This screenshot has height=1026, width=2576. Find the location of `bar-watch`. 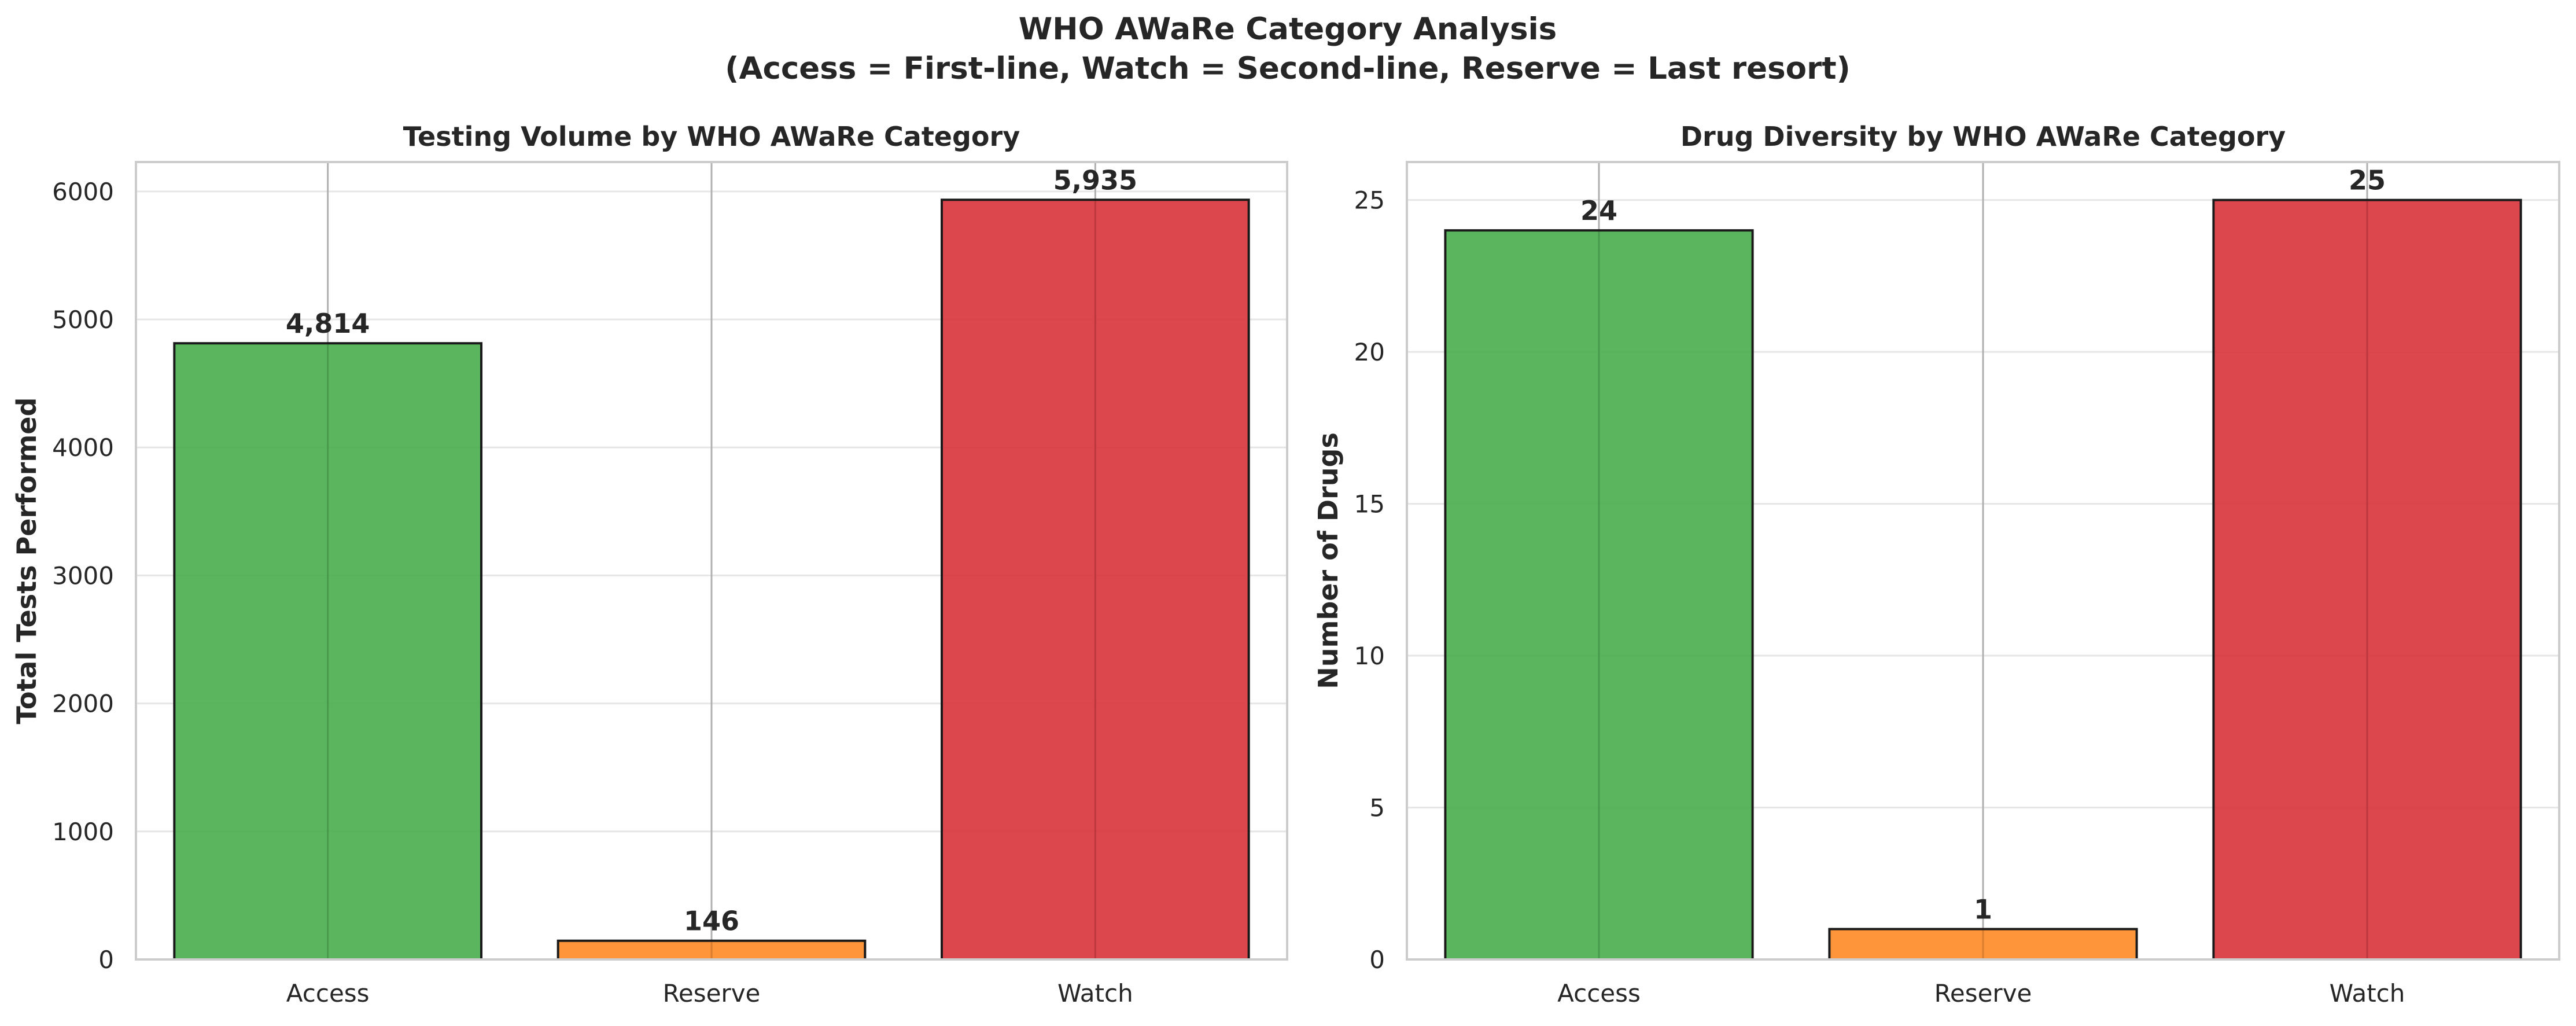

bar-watch is located at coordinates (2367, 579).